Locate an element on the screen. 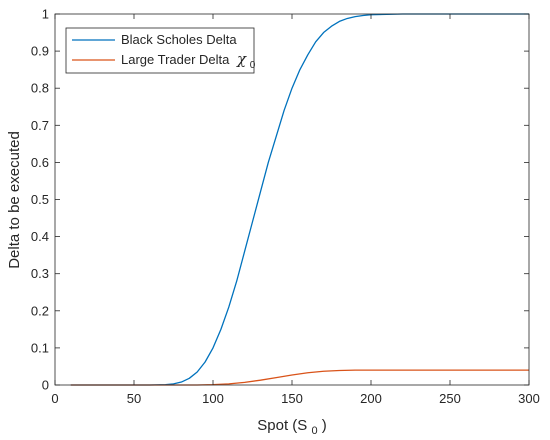 This screenshot has height=440, width=550. x-axis-label-main: Spot (S is located at coordinates (282, 425).